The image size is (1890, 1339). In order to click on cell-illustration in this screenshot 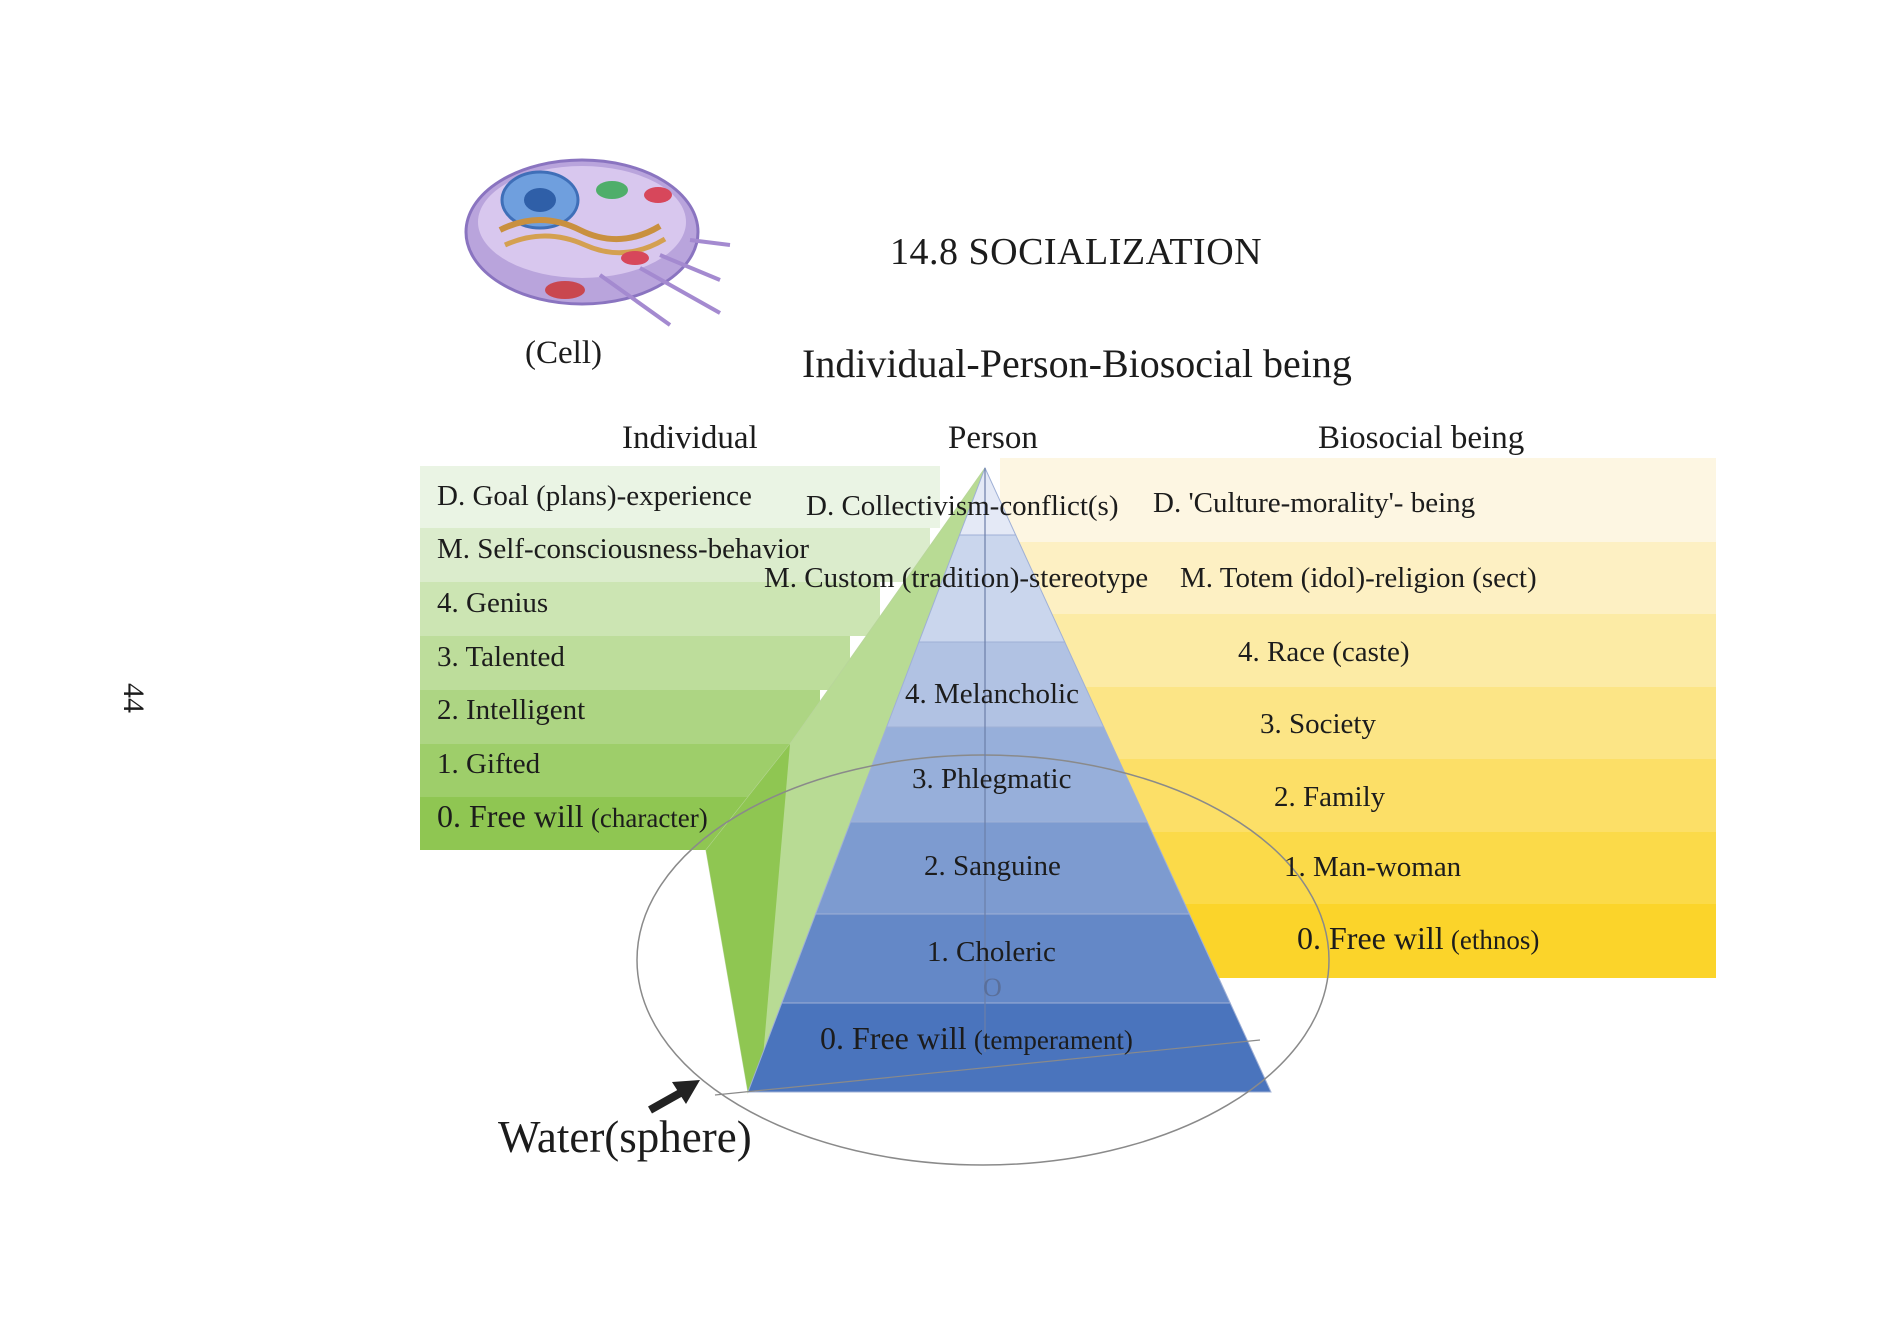, I will do `click(597, 242)`.